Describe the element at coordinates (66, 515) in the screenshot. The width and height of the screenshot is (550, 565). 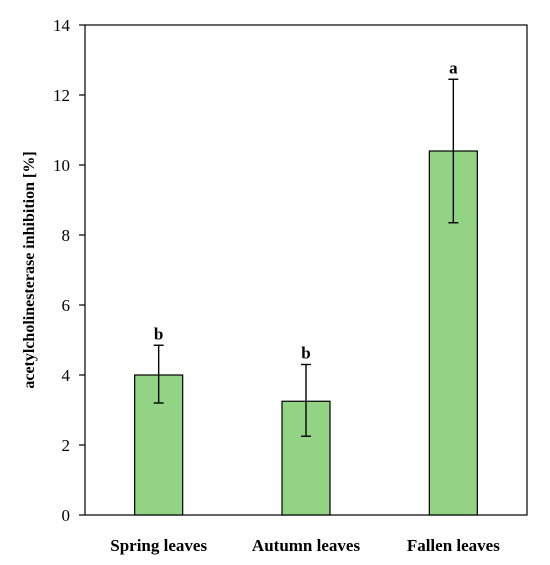
I see `y-tick-label: 0` at that location.